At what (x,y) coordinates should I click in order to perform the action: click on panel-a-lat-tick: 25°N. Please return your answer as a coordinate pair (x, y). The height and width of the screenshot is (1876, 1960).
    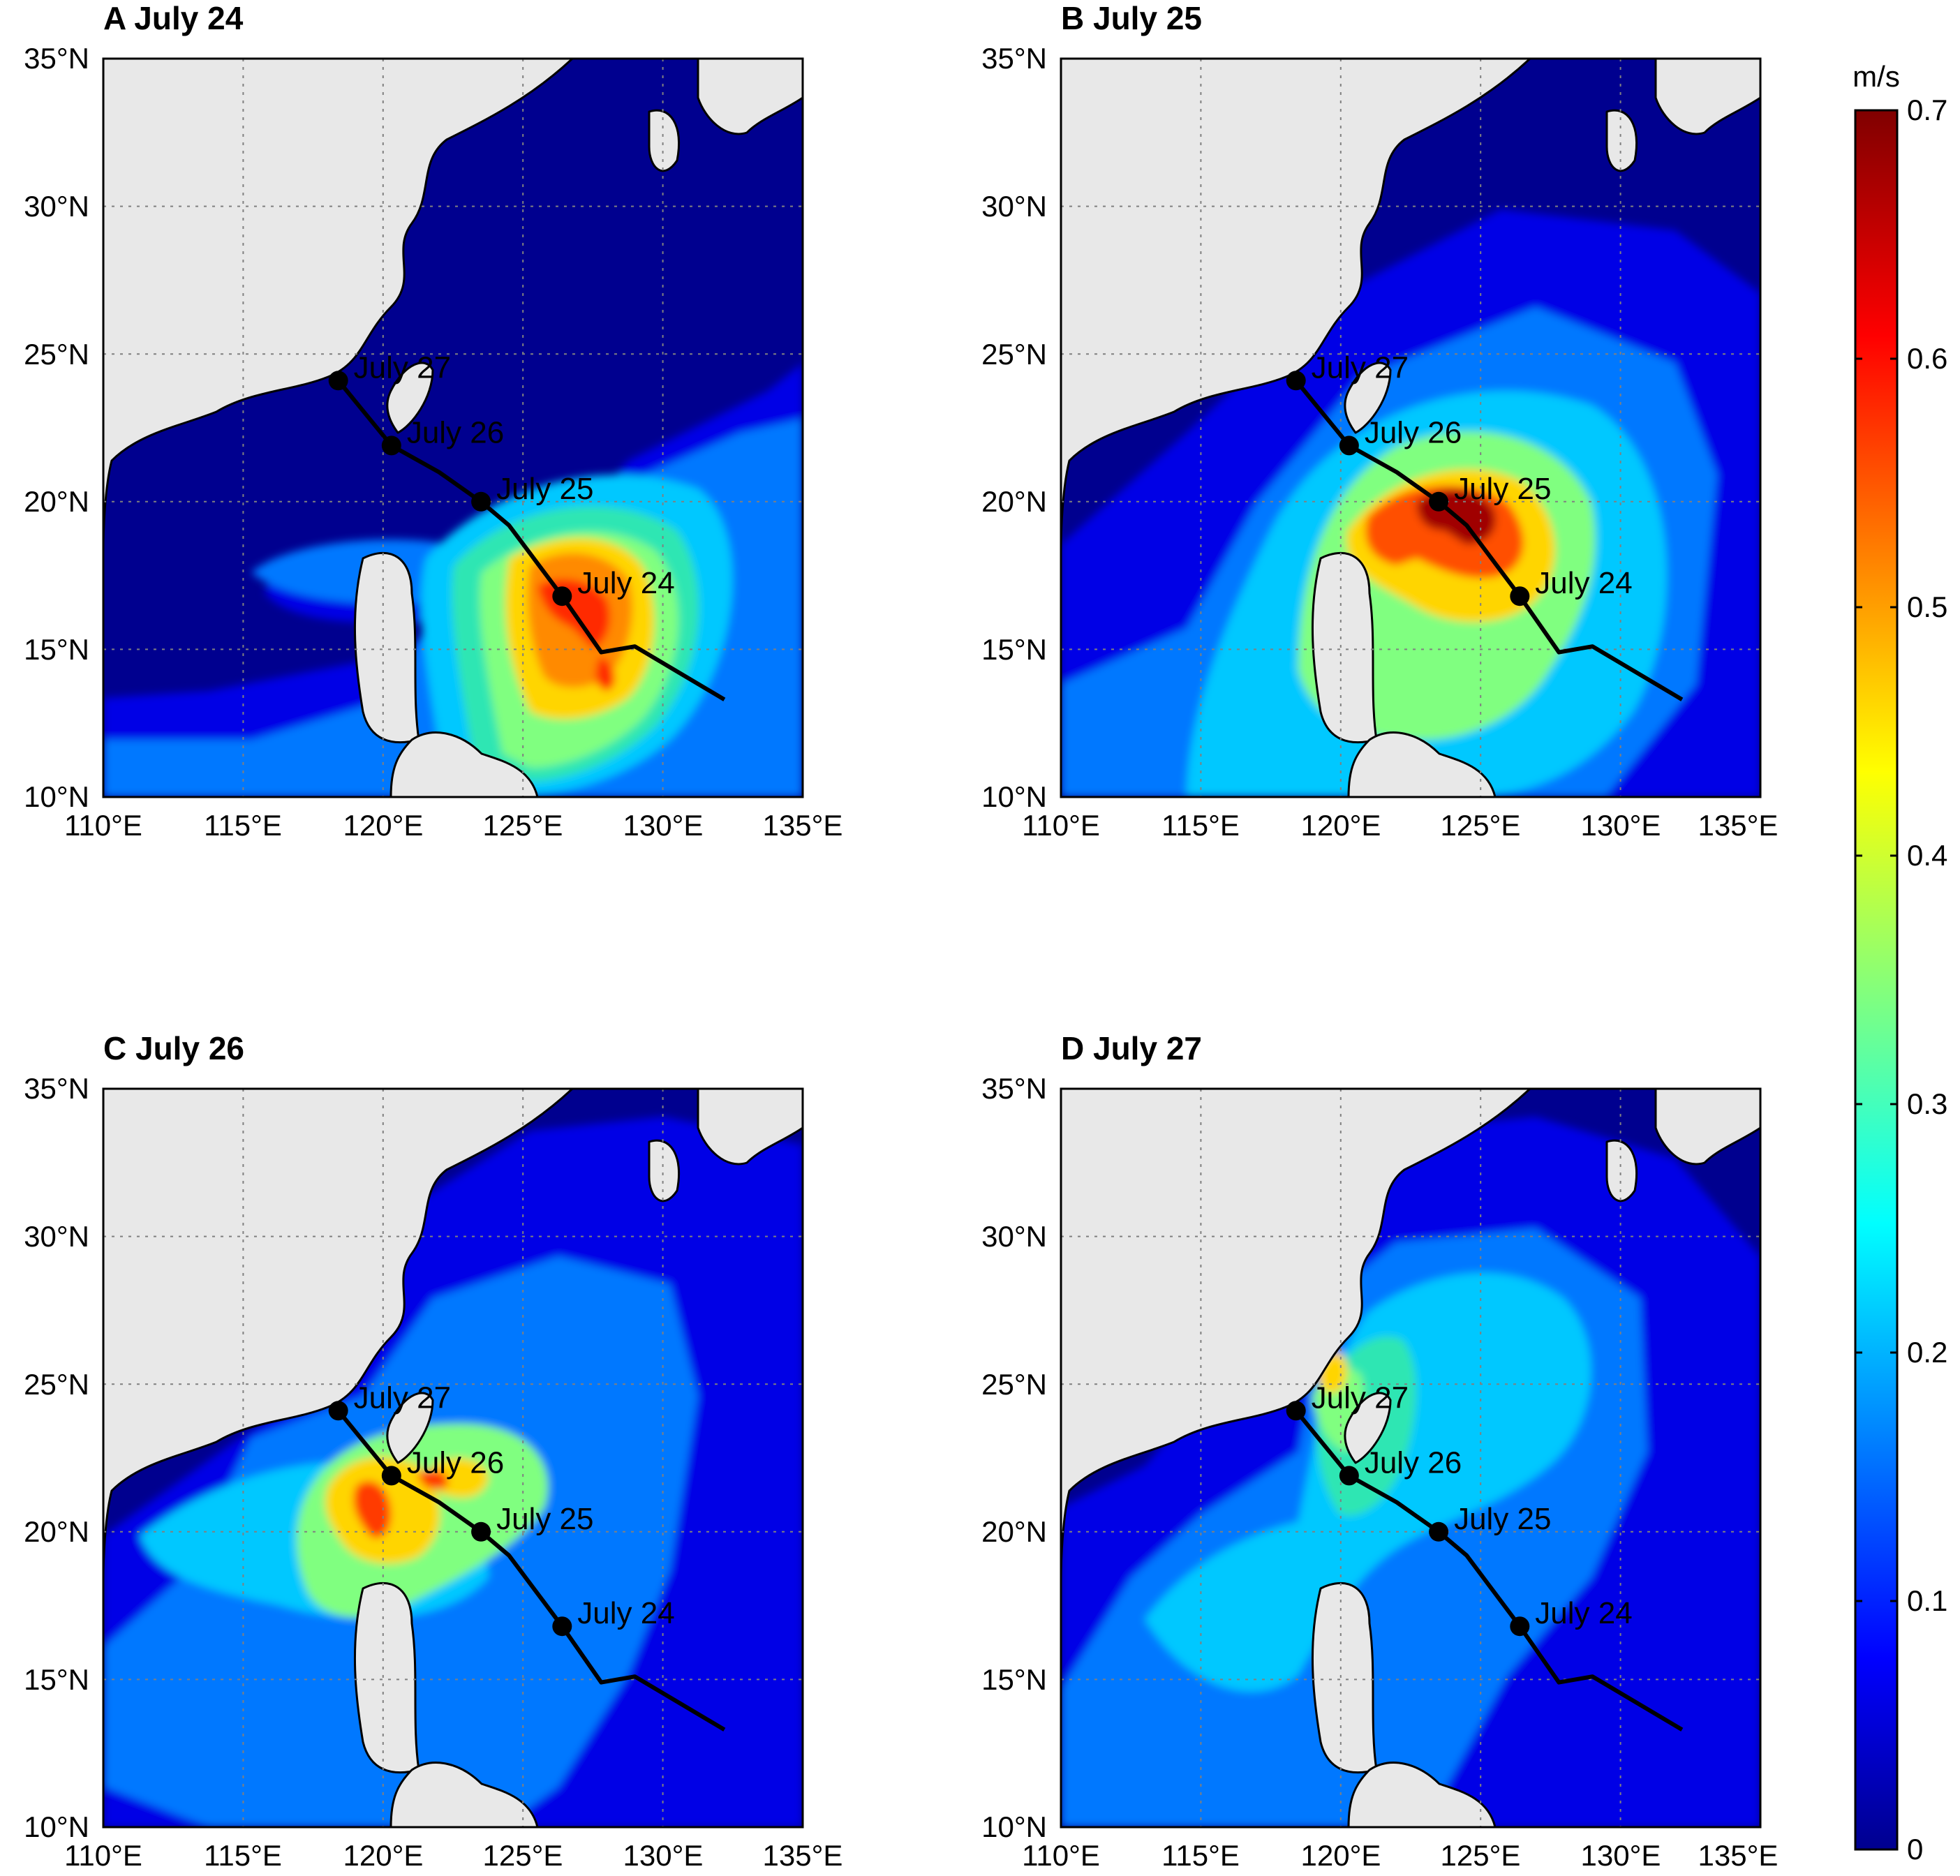
    Looking at the image, I should click on (56, 354).